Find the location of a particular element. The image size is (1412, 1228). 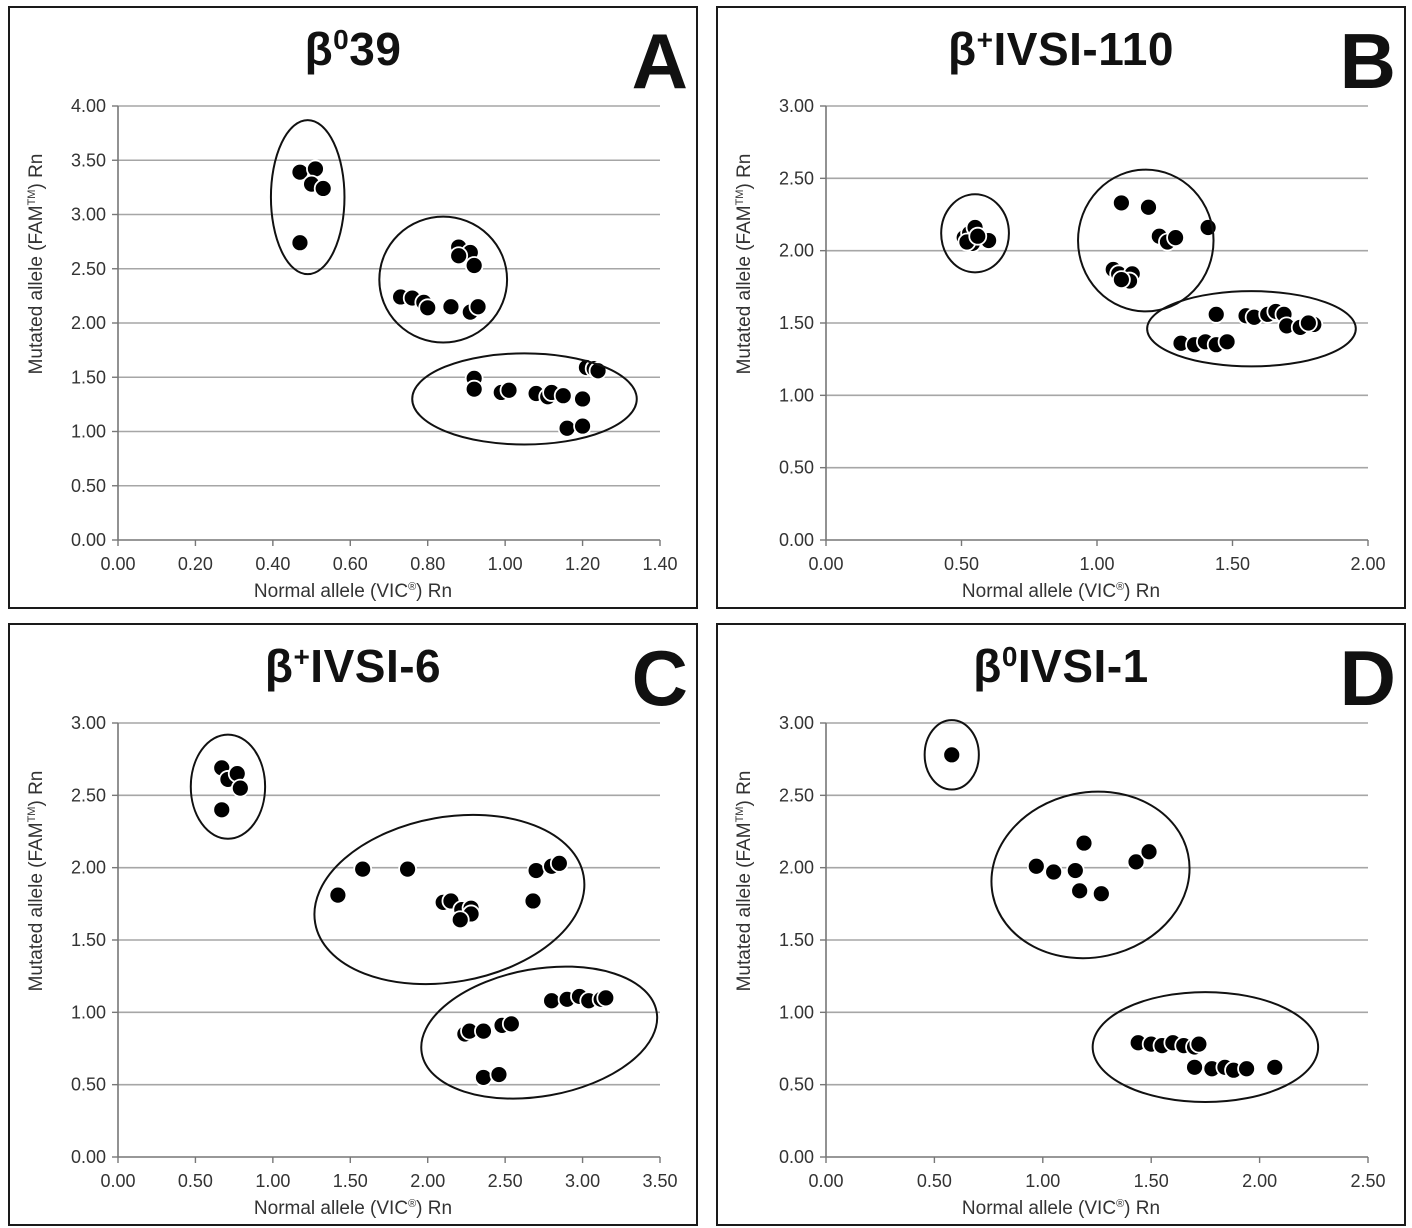

x-tick-label: 0.80 is located at coordinates (427, 564).